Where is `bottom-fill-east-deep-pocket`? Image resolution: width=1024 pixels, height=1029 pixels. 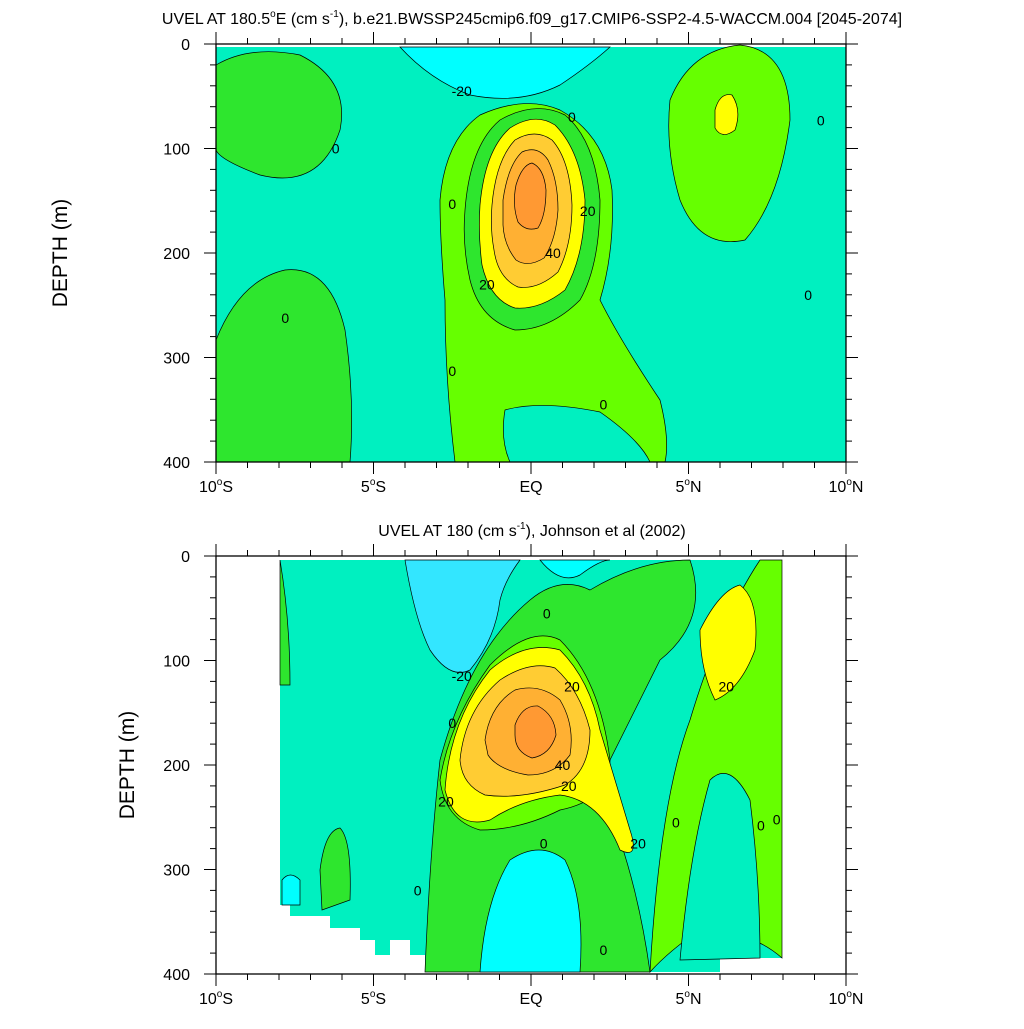 bottom-fill-east-deep-pocket is located at coordinates (720, 867).